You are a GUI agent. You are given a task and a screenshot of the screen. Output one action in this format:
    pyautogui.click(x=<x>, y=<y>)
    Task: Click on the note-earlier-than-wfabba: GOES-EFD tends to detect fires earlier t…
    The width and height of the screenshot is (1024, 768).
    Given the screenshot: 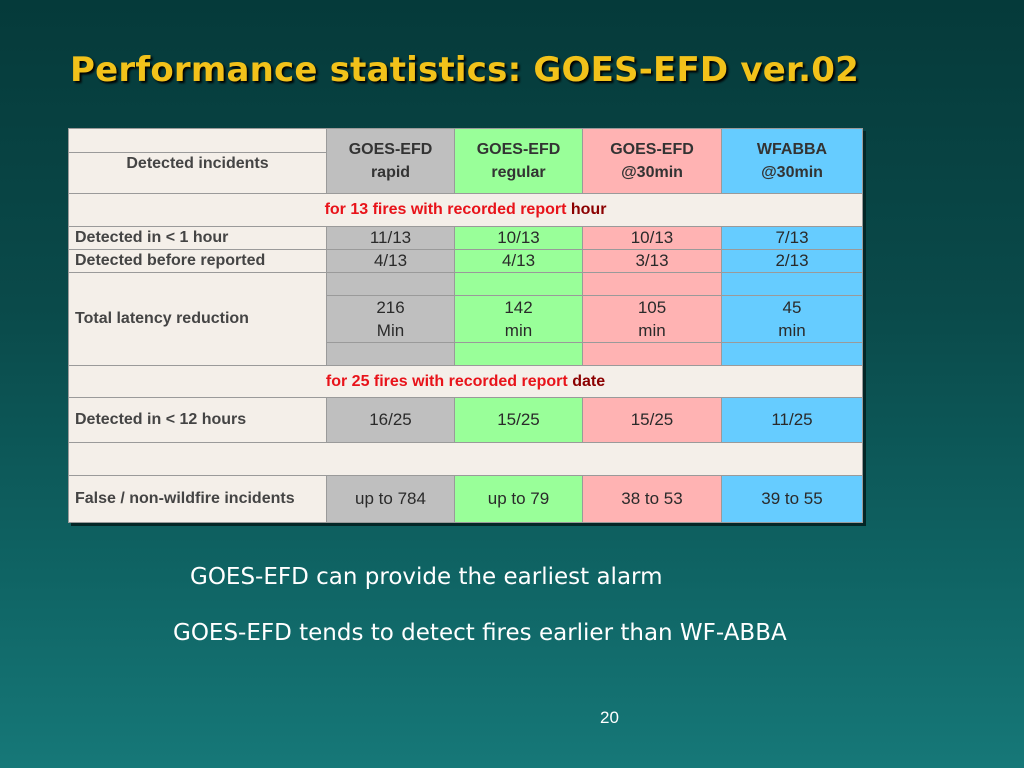 What is the action you would take?
    pyautogui.click(x=480, y=633)
    